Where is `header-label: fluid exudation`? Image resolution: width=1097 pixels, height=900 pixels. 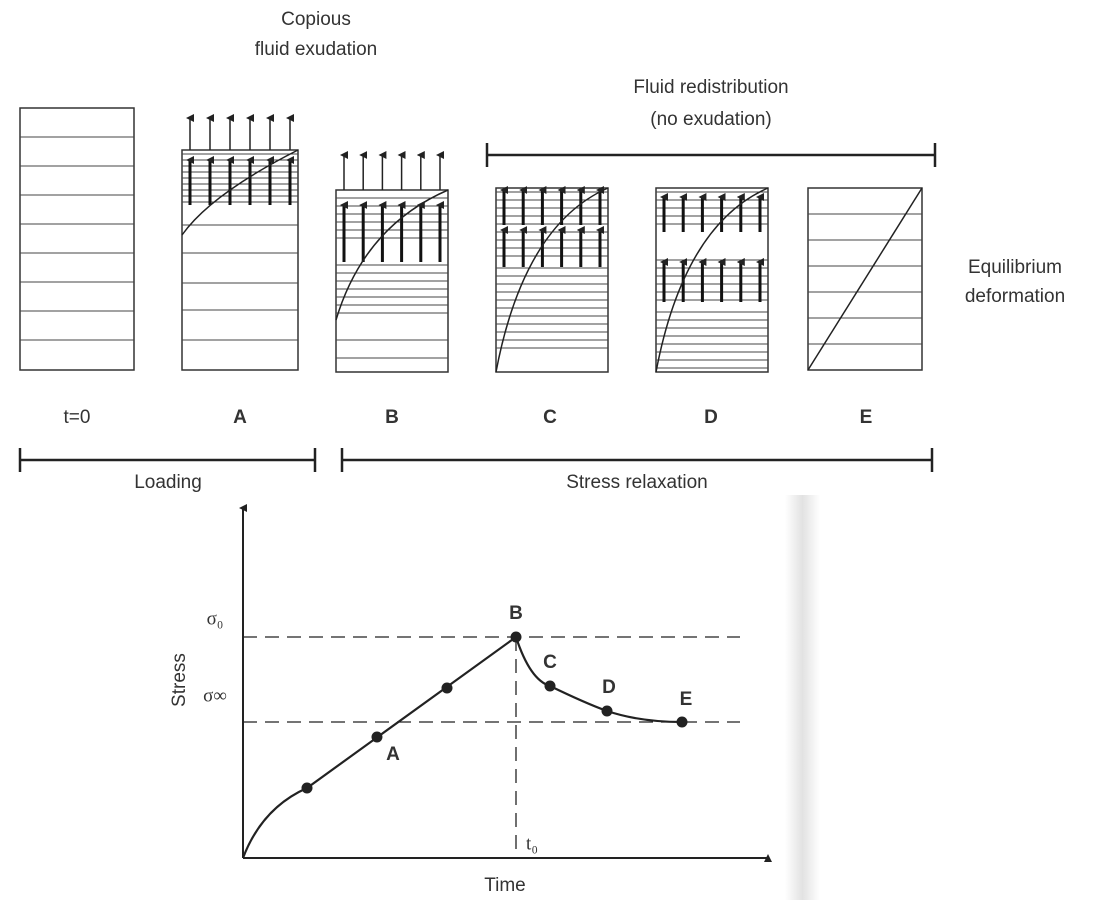
header-label: fluid exudation is located at coordinates (316, 49).